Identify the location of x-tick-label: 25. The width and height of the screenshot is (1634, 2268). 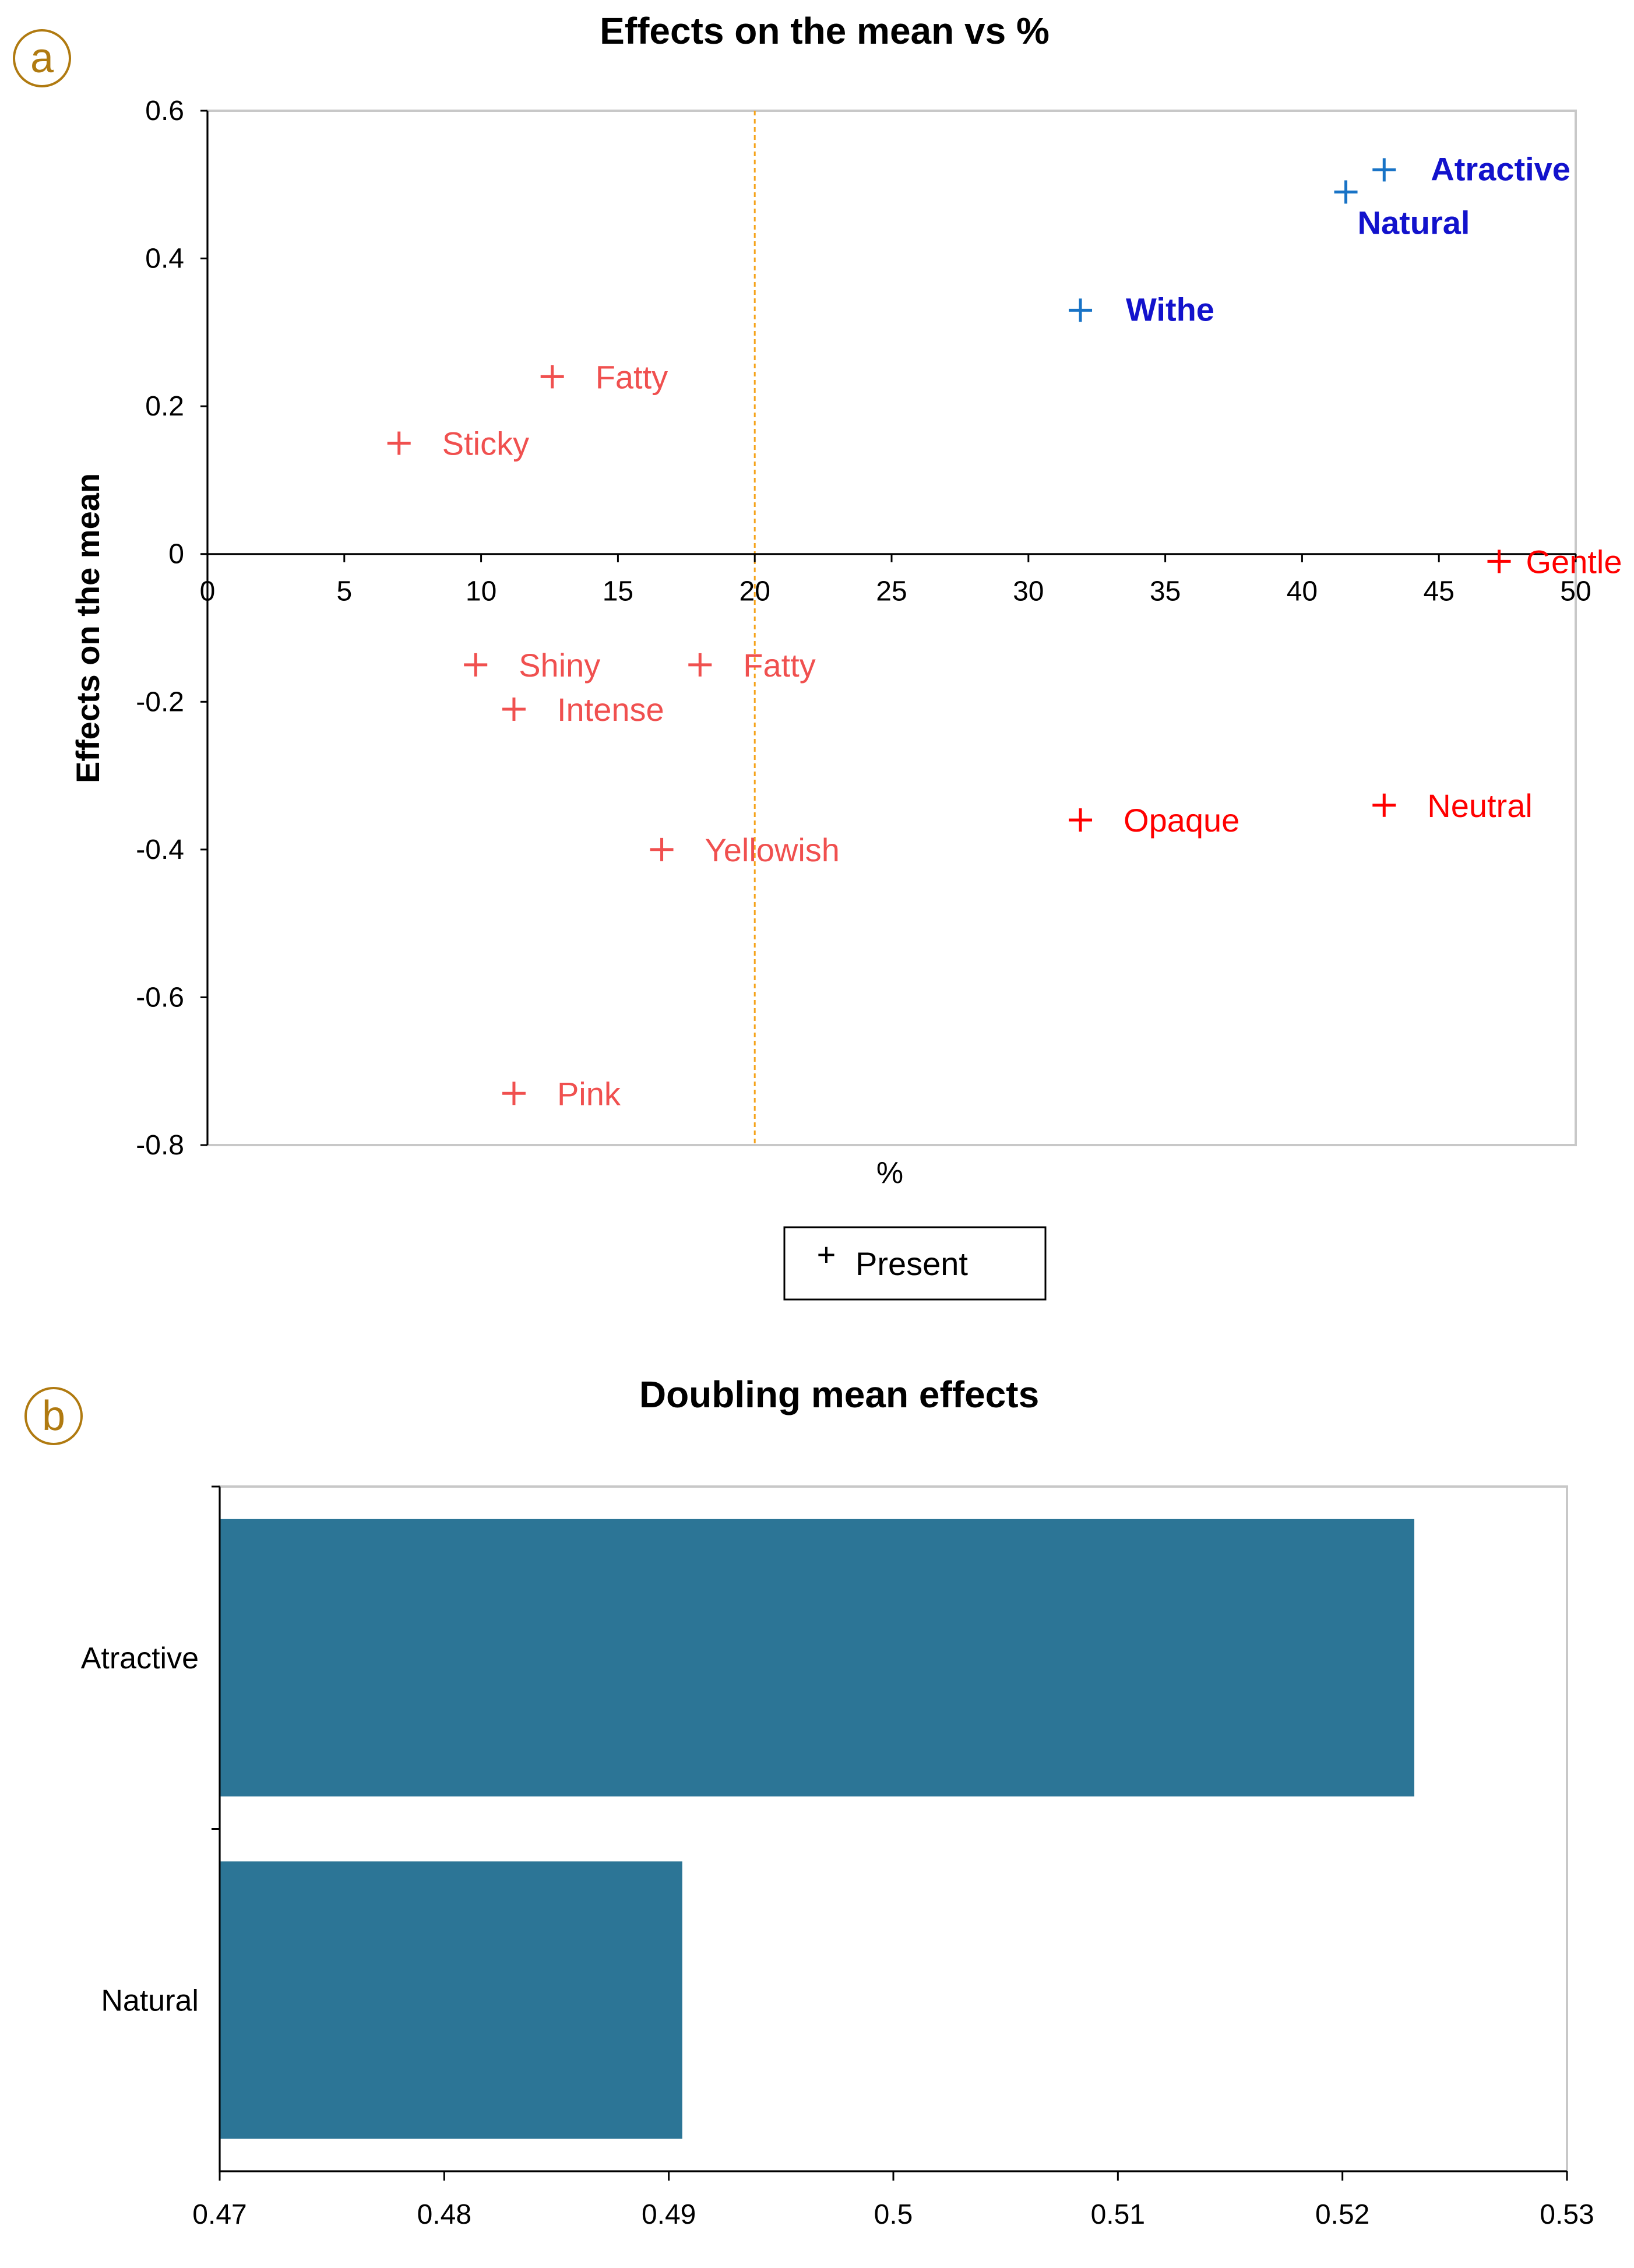
(891, 592).